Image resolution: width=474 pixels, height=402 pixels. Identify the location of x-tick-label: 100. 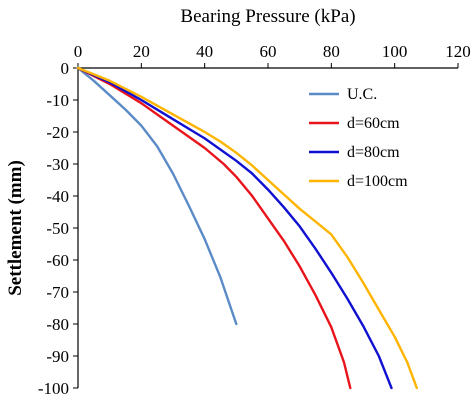
(395, 51).